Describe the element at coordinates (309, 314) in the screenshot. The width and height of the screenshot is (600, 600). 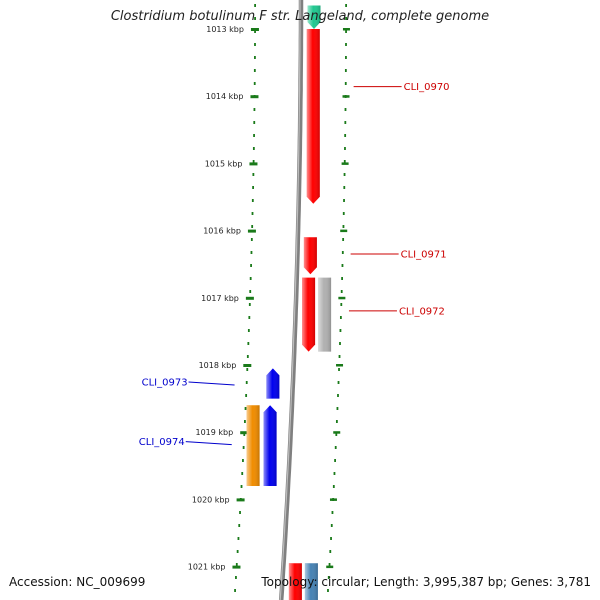
I see `cli-0972-gene-shading` at that location.